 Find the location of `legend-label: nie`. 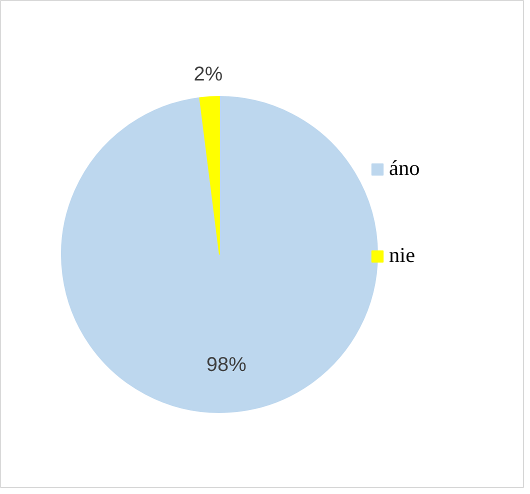

legend-label: nie is located at coordinates (402, 255).